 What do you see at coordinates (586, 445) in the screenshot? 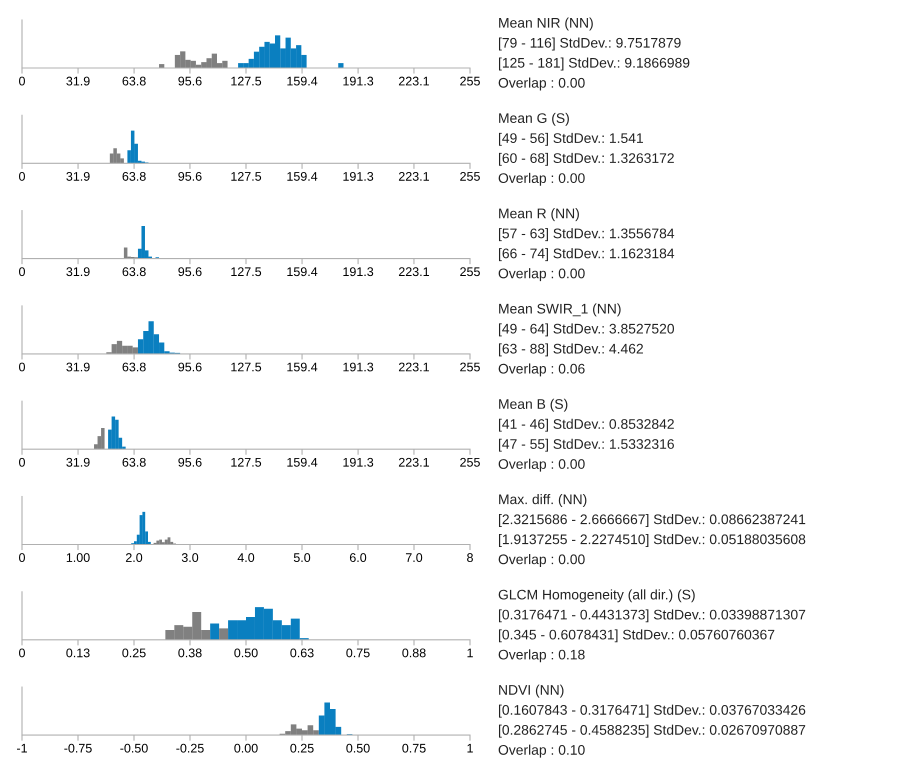
I see `text: [47 - 55] StdDev.: 1.5332316` at bounding box center [586, 445].